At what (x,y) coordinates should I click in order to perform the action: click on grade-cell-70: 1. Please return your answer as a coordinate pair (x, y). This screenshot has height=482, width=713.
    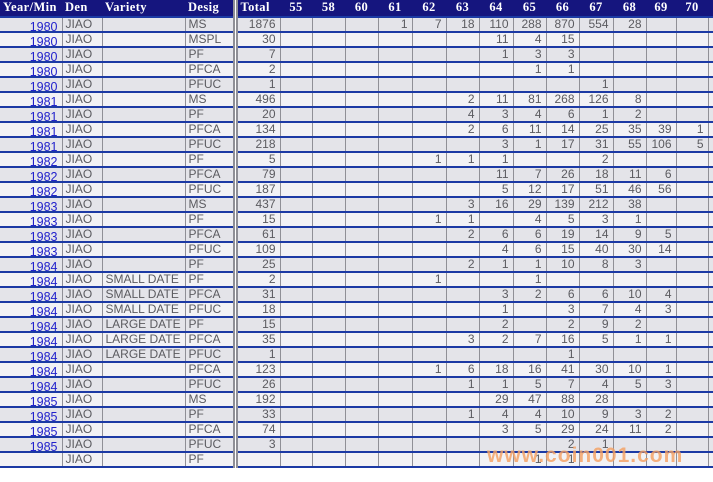
    Looking at the image, I should click on (692, 130).